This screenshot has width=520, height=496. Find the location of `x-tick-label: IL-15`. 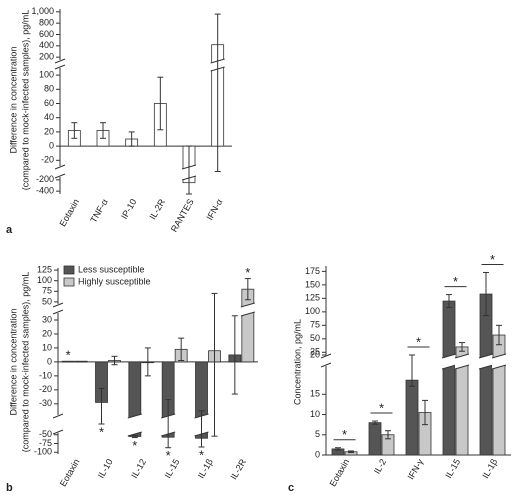

x-tick-label: IL-15 is located at coordinates (452, 468).